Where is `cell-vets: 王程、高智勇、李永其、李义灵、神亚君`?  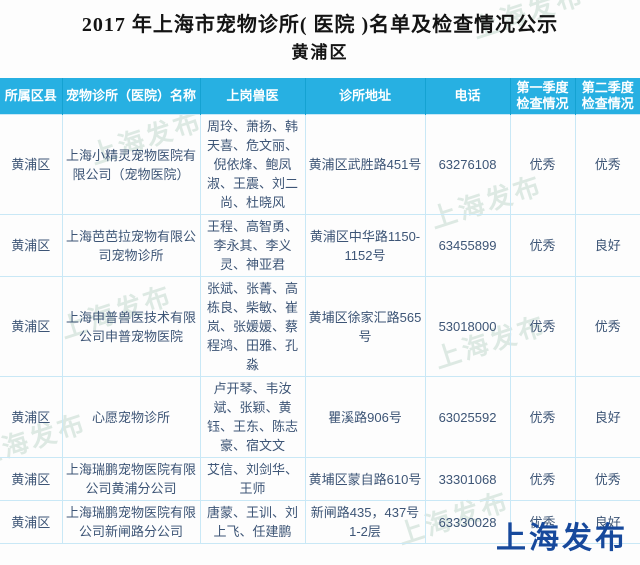
cell-vets: 王程、高智勇、李永其、李义灵、神亚君 is located at coordinates (252, 245).